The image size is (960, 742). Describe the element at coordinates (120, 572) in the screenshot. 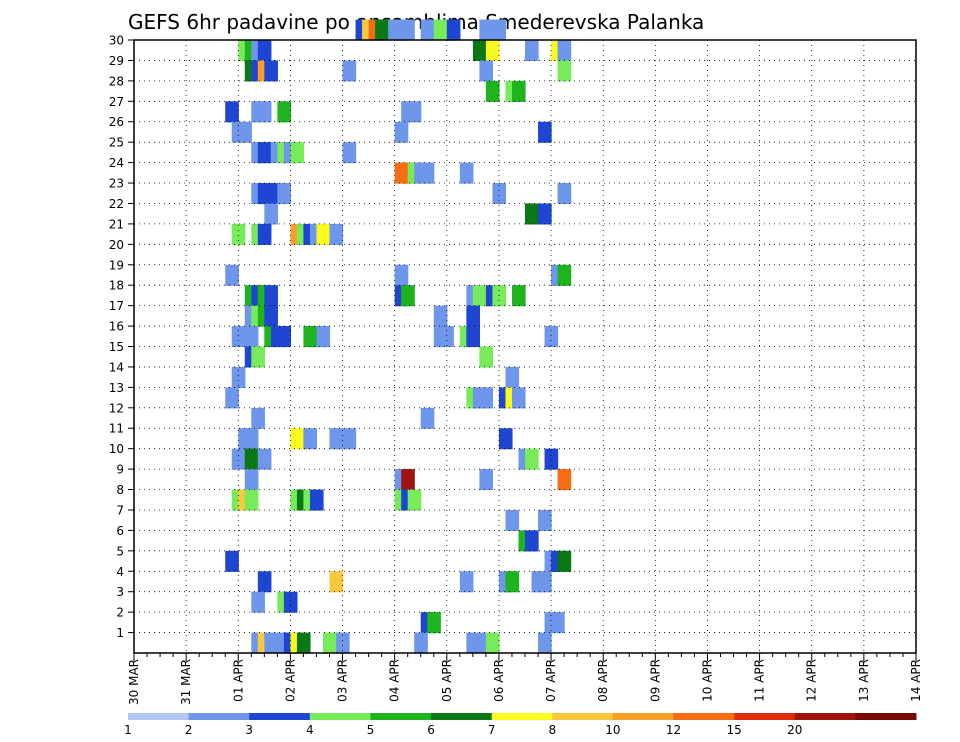

I see `y-tick-label: 4` at that location.